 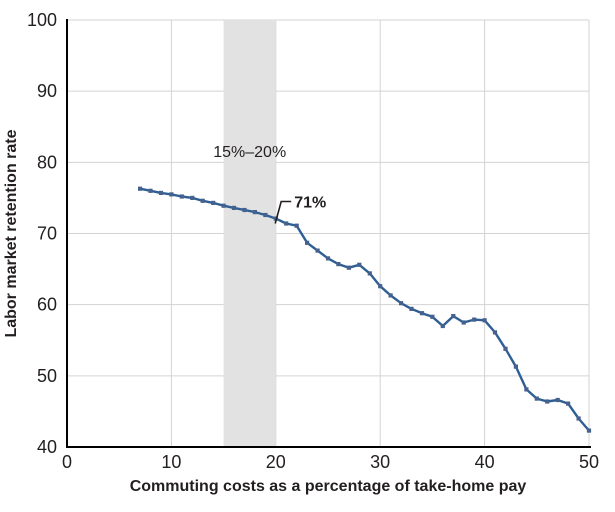 What do you see at coordinates (67, 462) in the screenshot?
I see `x-tick-label-0: 0` at bounding box center [67, 462].